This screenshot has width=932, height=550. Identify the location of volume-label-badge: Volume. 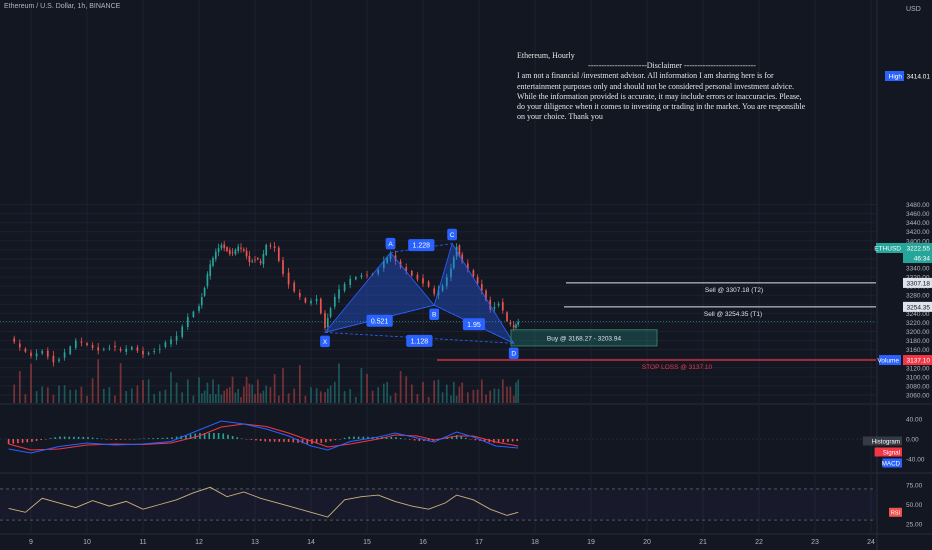
(888, 361).